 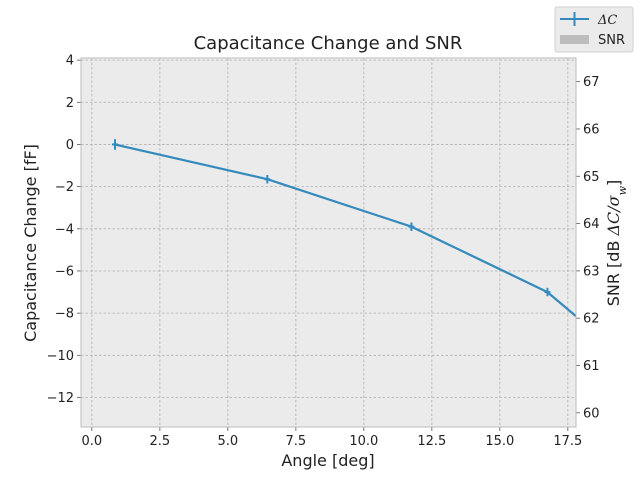 What do you see at coordinates (327, 460) in the screenshot?
I see `x-axis-title: Angle [deg]` at bounding box center [327, 460].